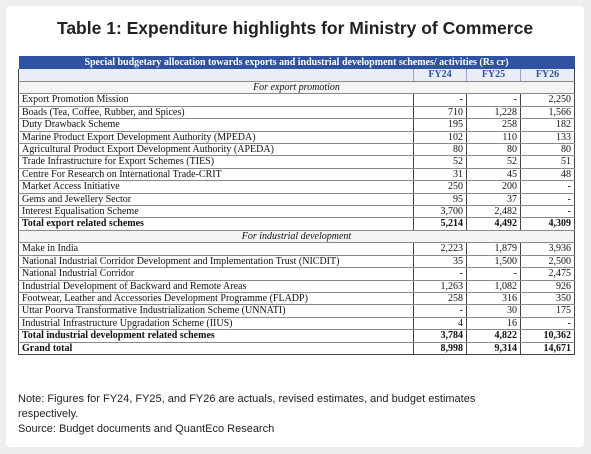 Image resolution: width=591 pixels, height=454 pixels. I want to click on row-label: Market Access Initiative, so click(216, 187).